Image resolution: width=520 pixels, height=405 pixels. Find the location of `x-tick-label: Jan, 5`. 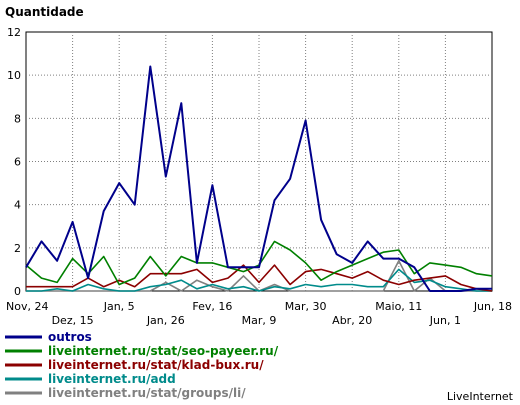

x-tick-label: Jan, 5 is located at coordinates (119, 306).